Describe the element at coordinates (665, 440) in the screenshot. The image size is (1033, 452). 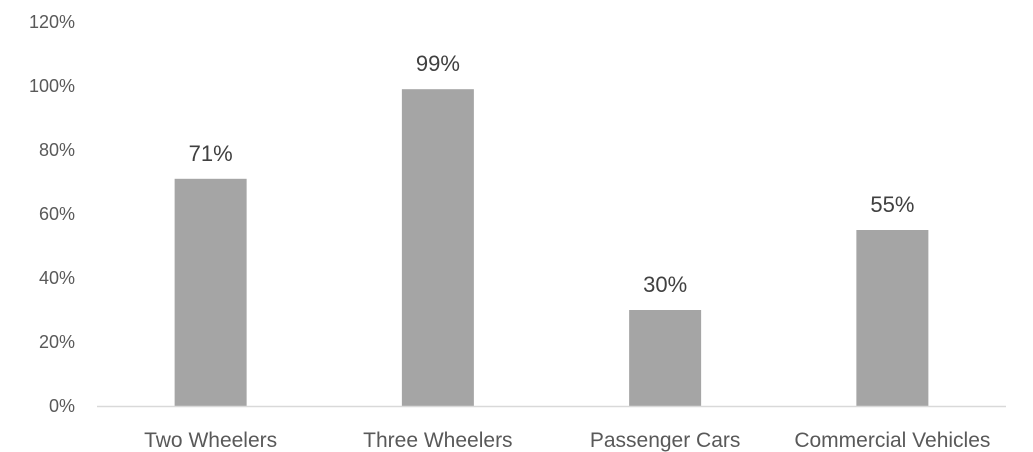
I see `x-category-label: Passenger Cars` at that location.